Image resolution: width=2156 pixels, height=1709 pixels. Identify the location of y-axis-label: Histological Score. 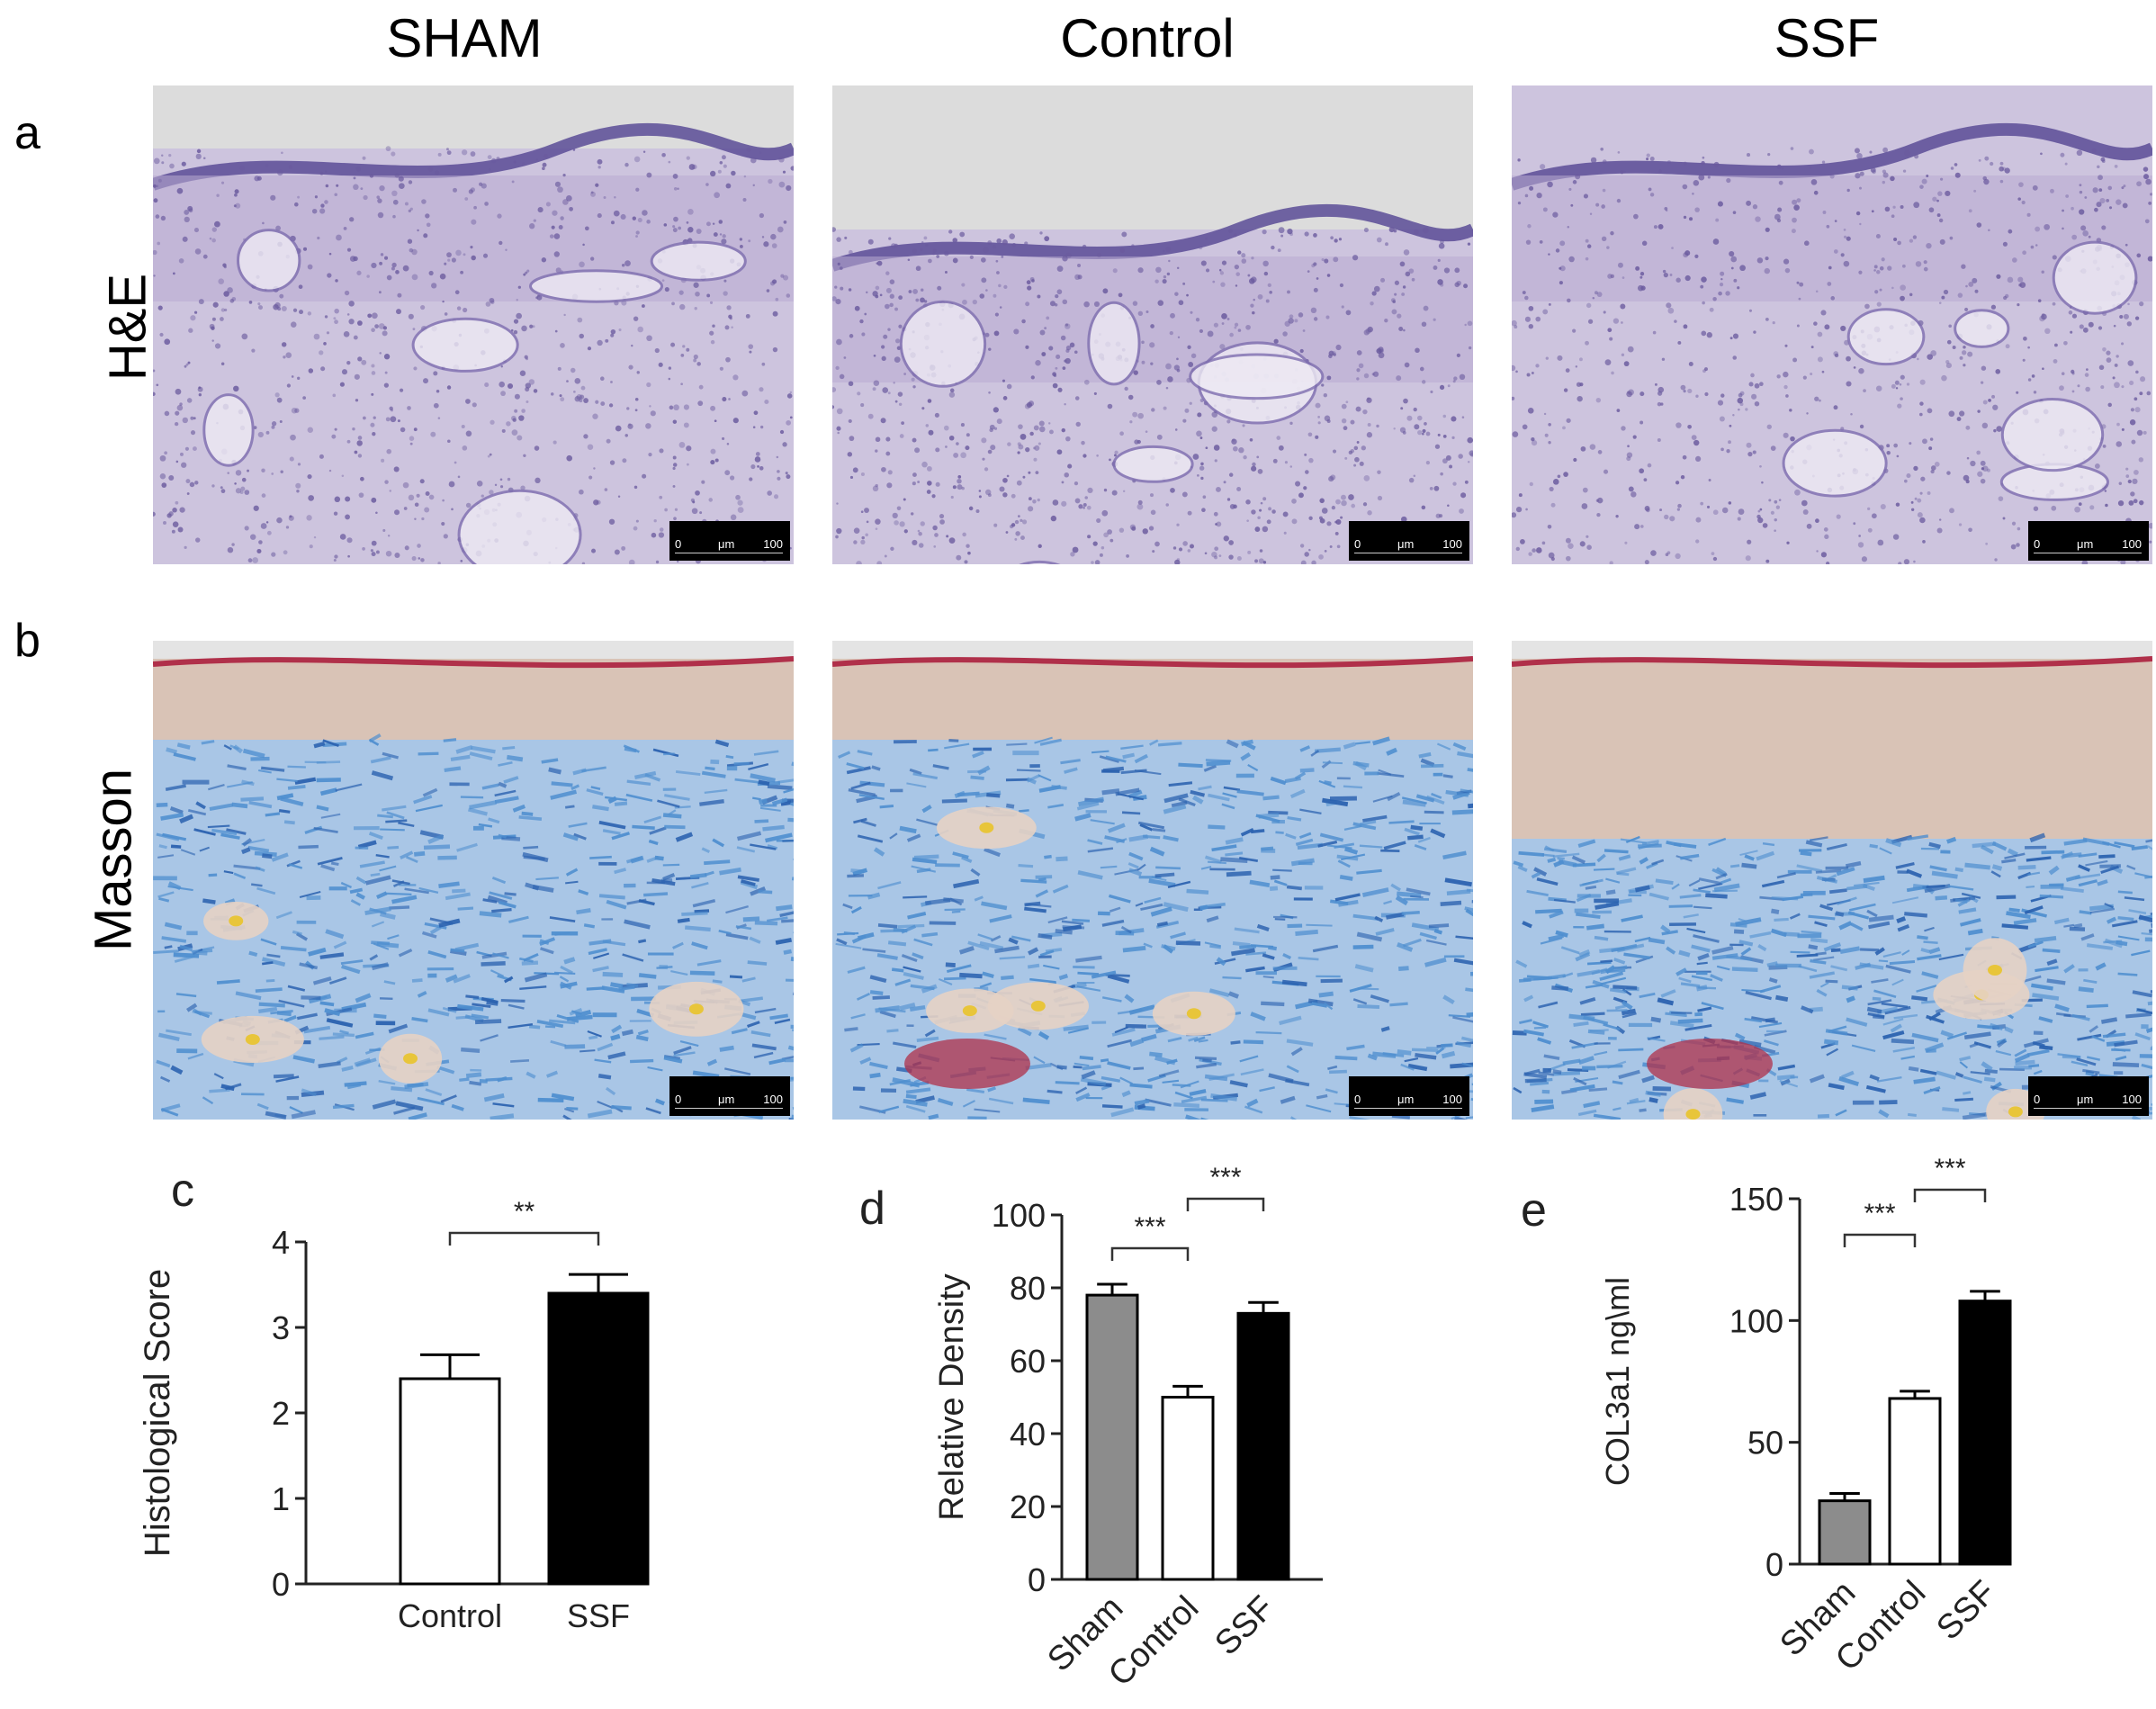
(157, 1413).